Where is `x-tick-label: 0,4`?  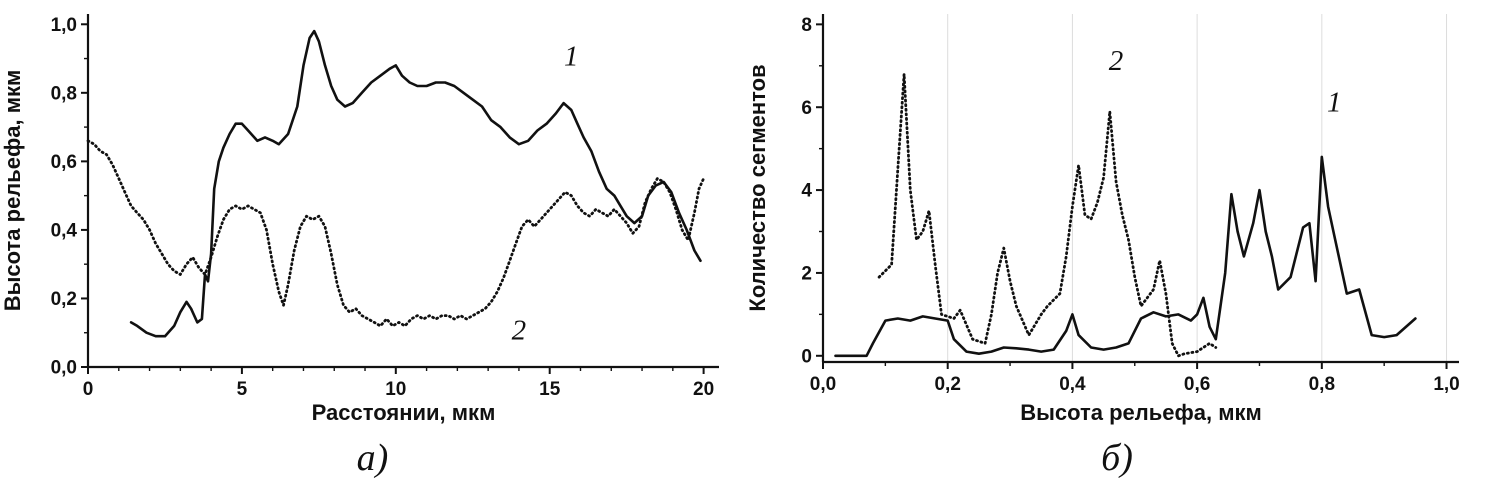
x-tick-label: 0,4 is located at coordinates (1072, 384).